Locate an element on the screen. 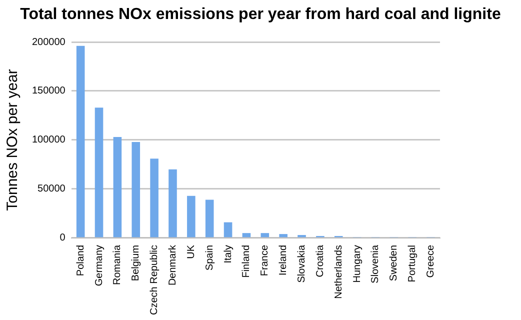 This screenshot has height=320, width=521. x-tick-label: Slovenia is located at coordinates (376, 264).